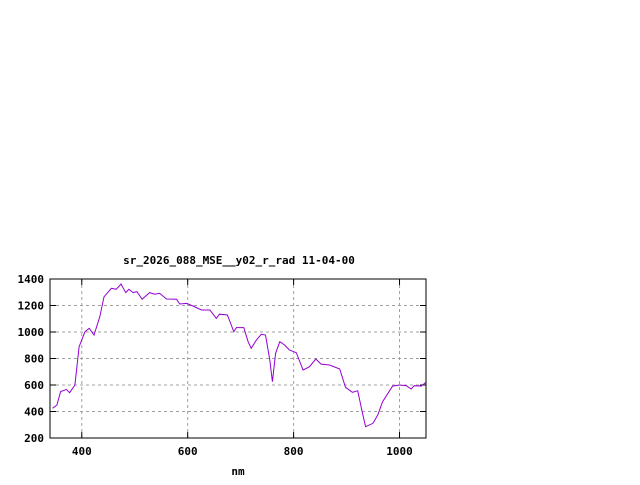 The width and height of the screenshot is (640, 485). What do you see at coordinates (31, 332) in the screenshot?
I see `y-tick-label: 1000` at bounding box center [31, 332].